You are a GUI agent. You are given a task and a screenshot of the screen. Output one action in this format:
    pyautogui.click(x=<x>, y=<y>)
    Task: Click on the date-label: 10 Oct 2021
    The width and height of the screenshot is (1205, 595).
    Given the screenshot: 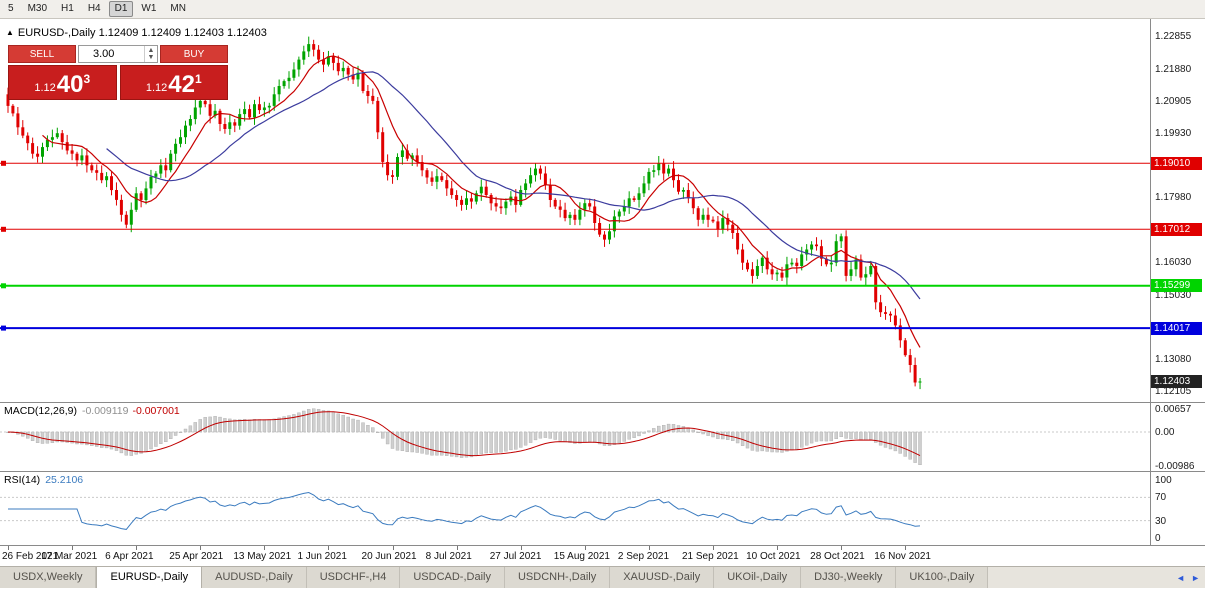 What is the action you would take?
    pyautogui.click(x=773, y=556)
    